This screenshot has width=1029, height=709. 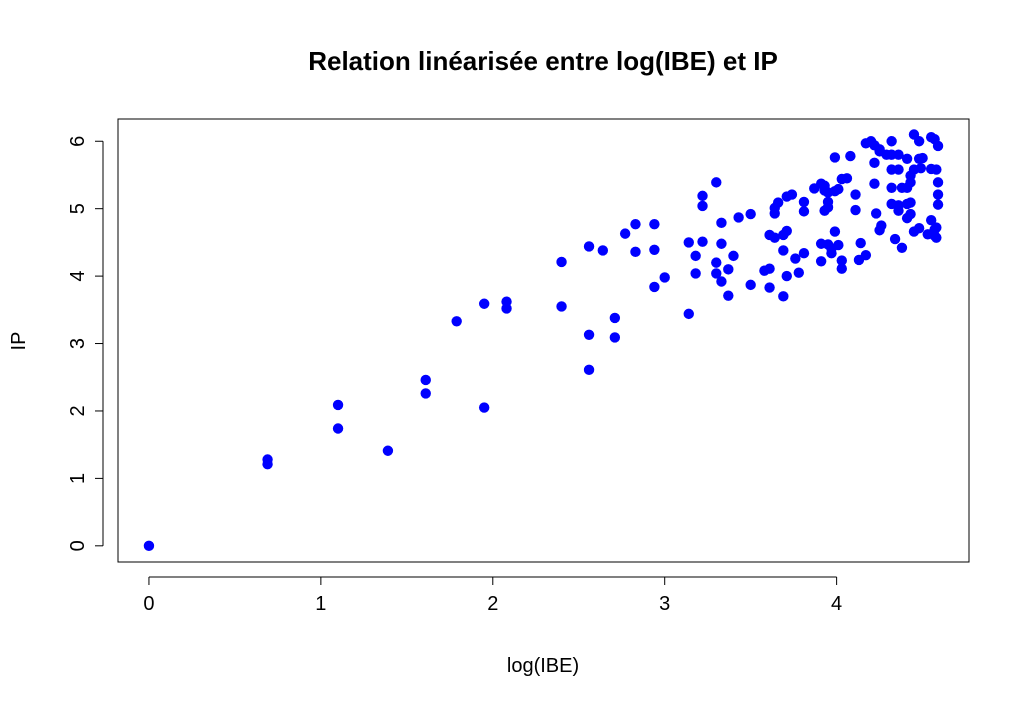 I want to click on y-tick-label: 1, so click(x=78, y=478).